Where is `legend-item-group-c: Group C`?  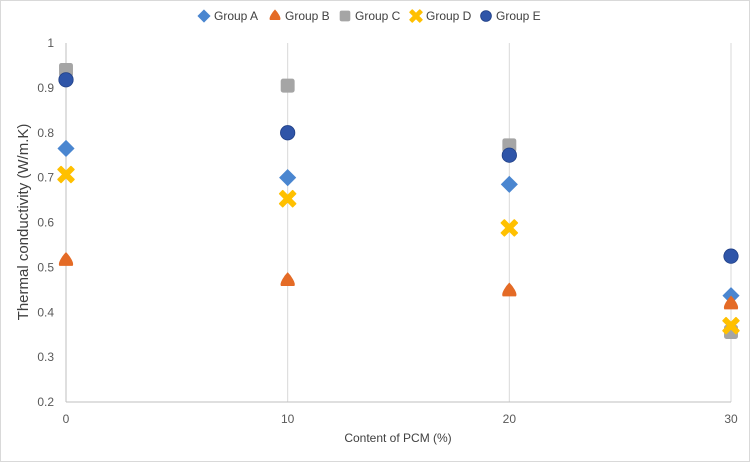
legend-item-group-c: Group C is located at coordinates (370, 16).